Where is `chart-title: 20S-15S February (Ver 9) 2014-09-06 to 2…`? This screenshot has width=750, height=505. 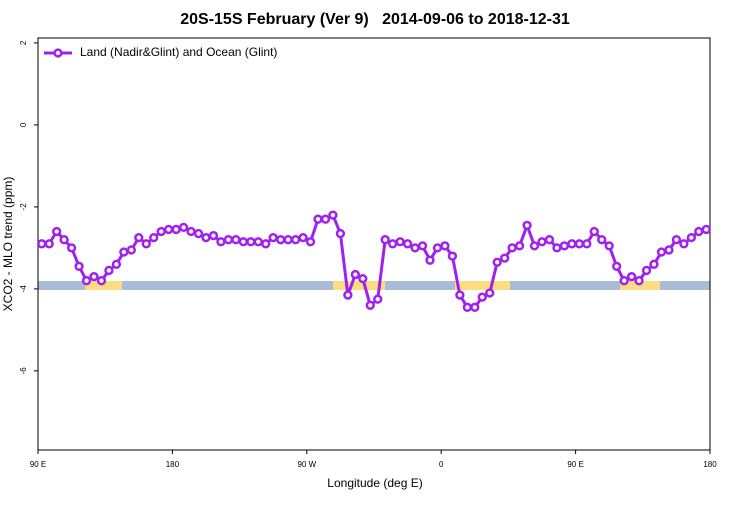 chart-title: 20S-15S February (Ver 9) 2014-09-06 to 2… is located at coordinates (375, 19).